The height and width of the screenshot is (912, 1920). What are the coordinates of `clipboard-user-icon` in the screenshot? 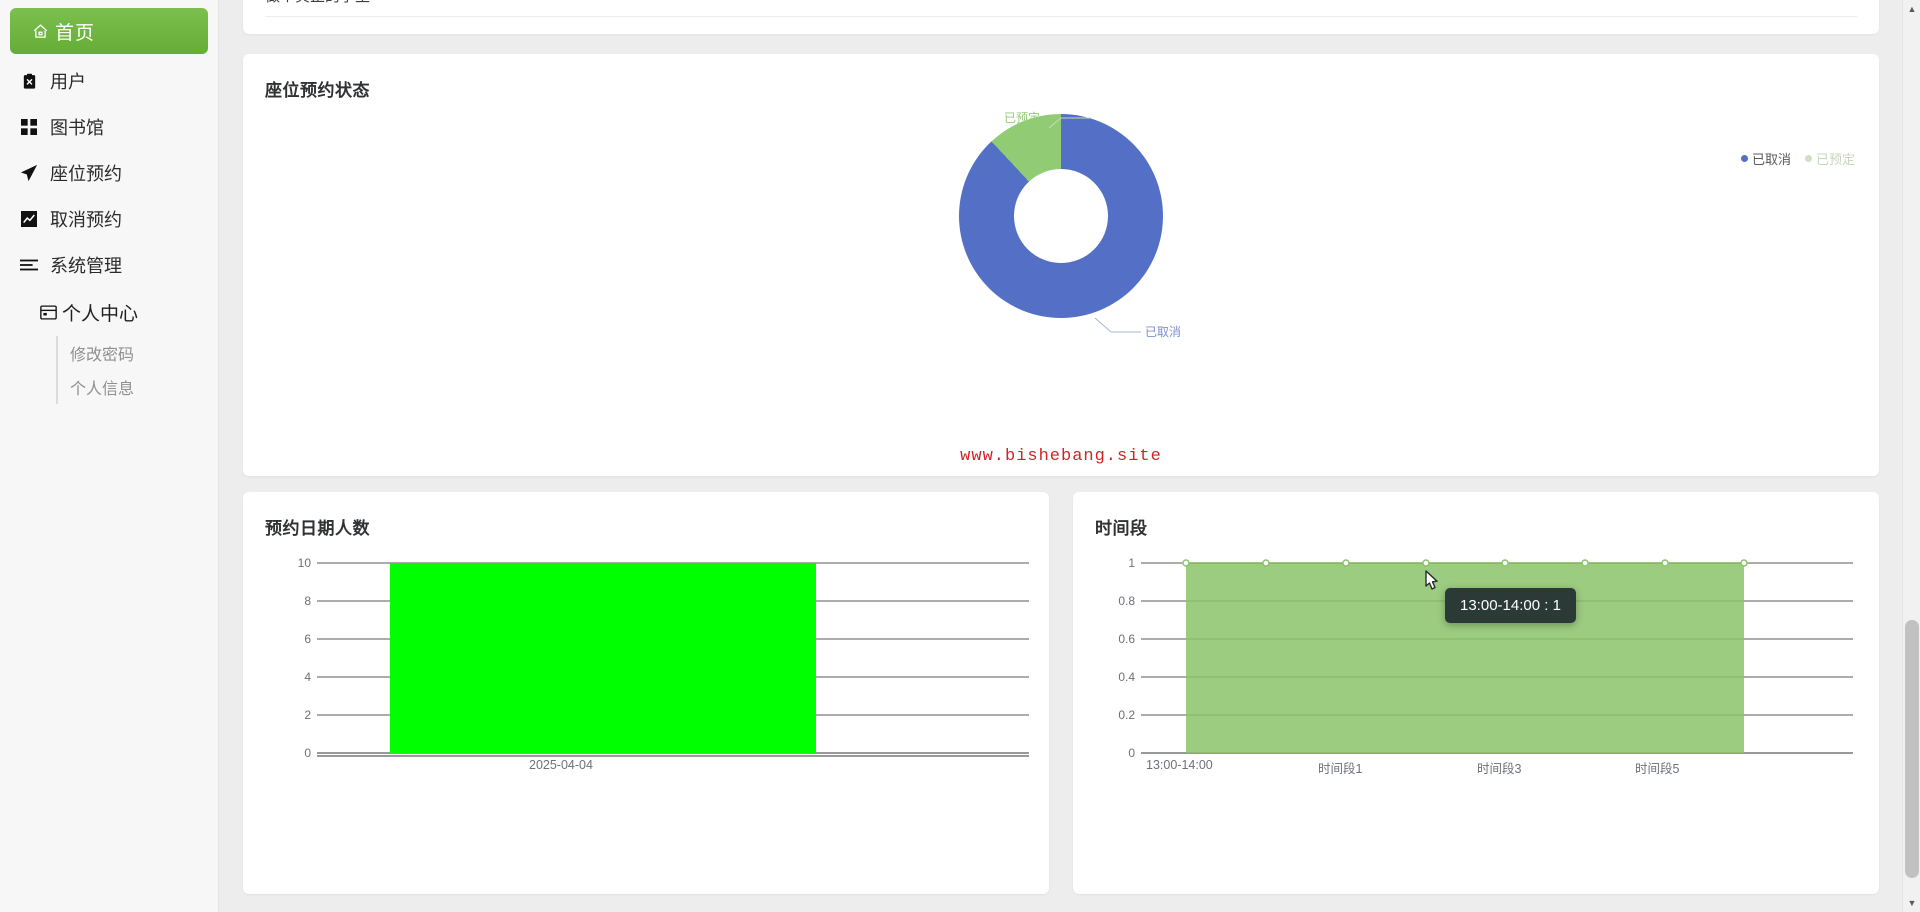 It's located at (29, 81).